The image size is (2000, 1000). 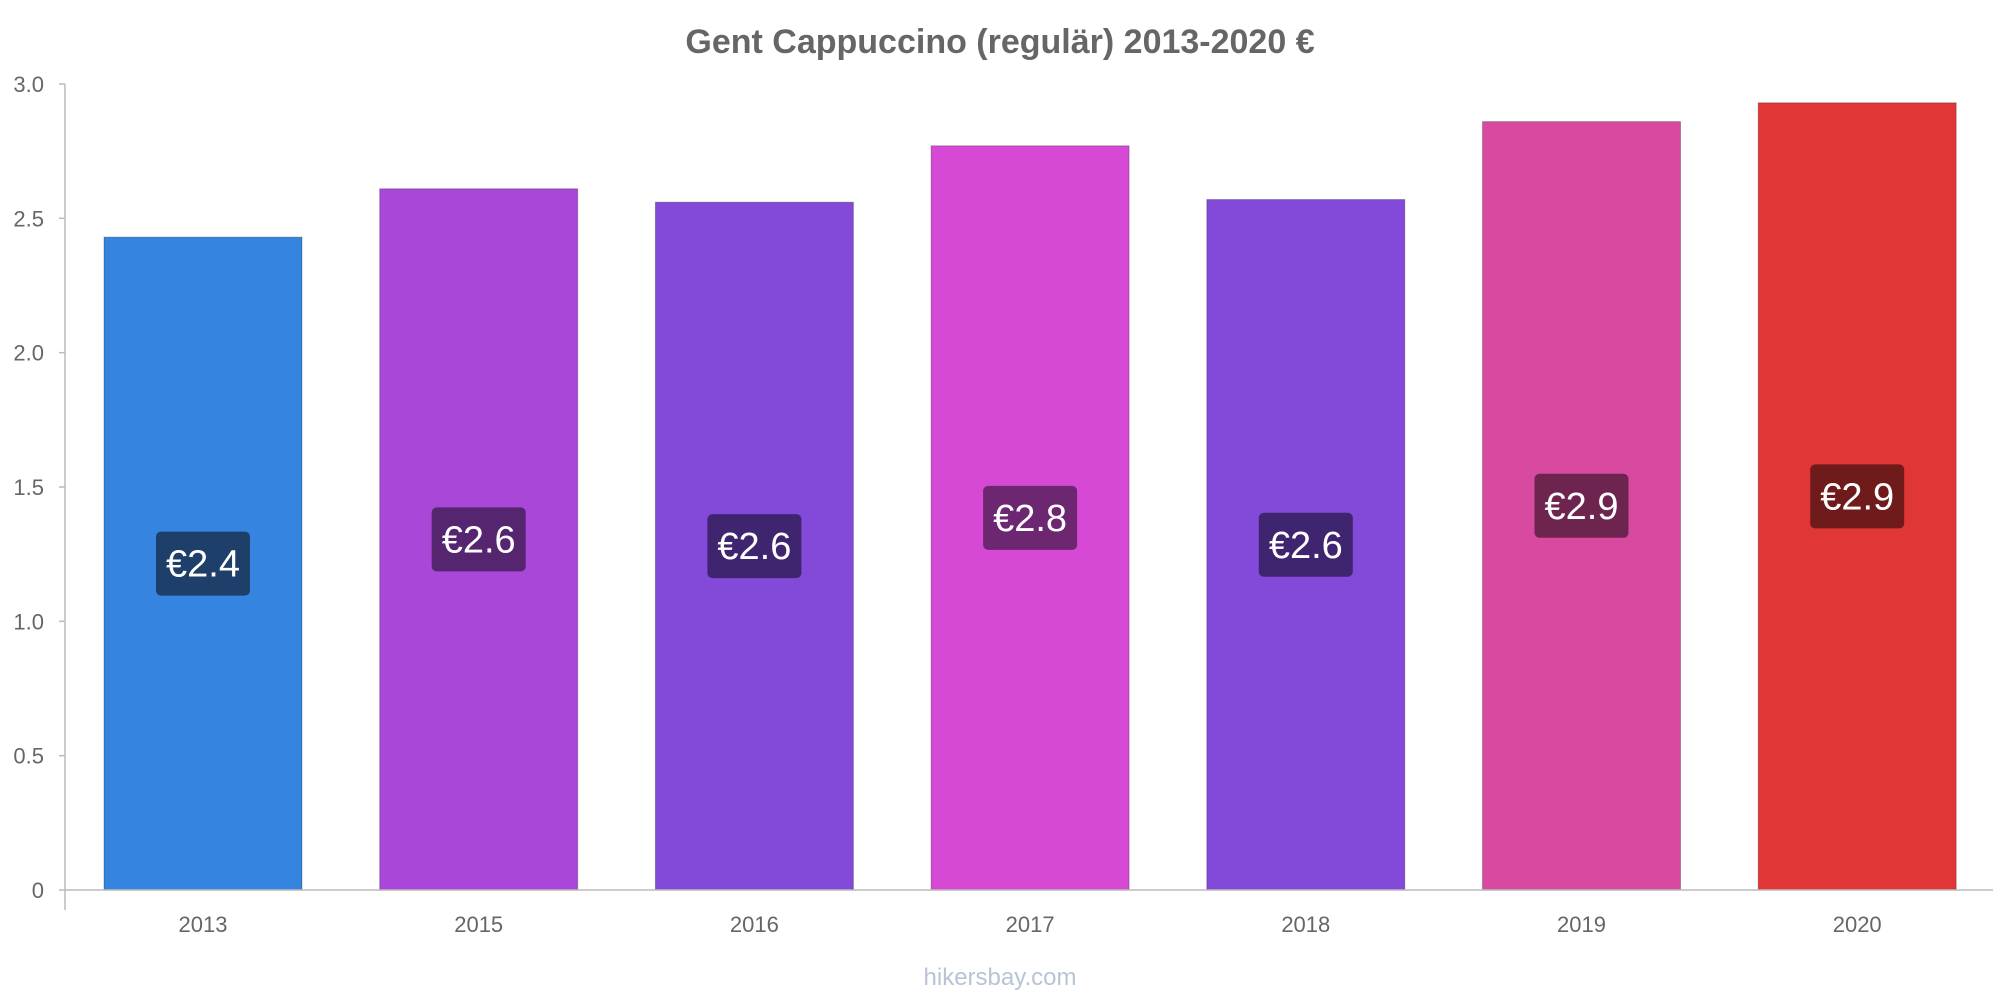 I want to click on y-axis: 0 0.5 1.0 1.5 2.0 2.5 3.0, so click(x=39, y=491).